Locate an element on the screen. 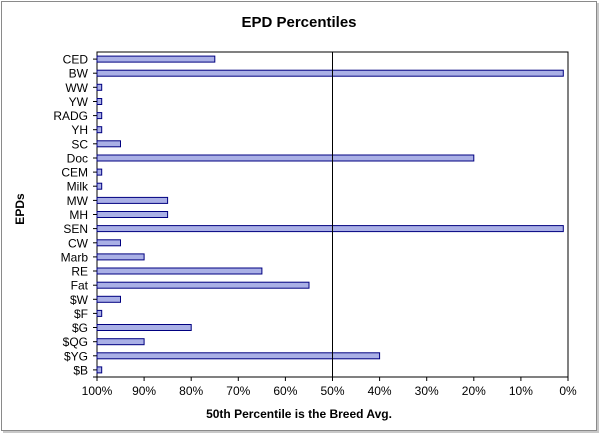  x-tick-group: 100% 90% 80% 70% 60% 50% 40% 30% 20% 10% 0% is located at coordinates (329, 387).